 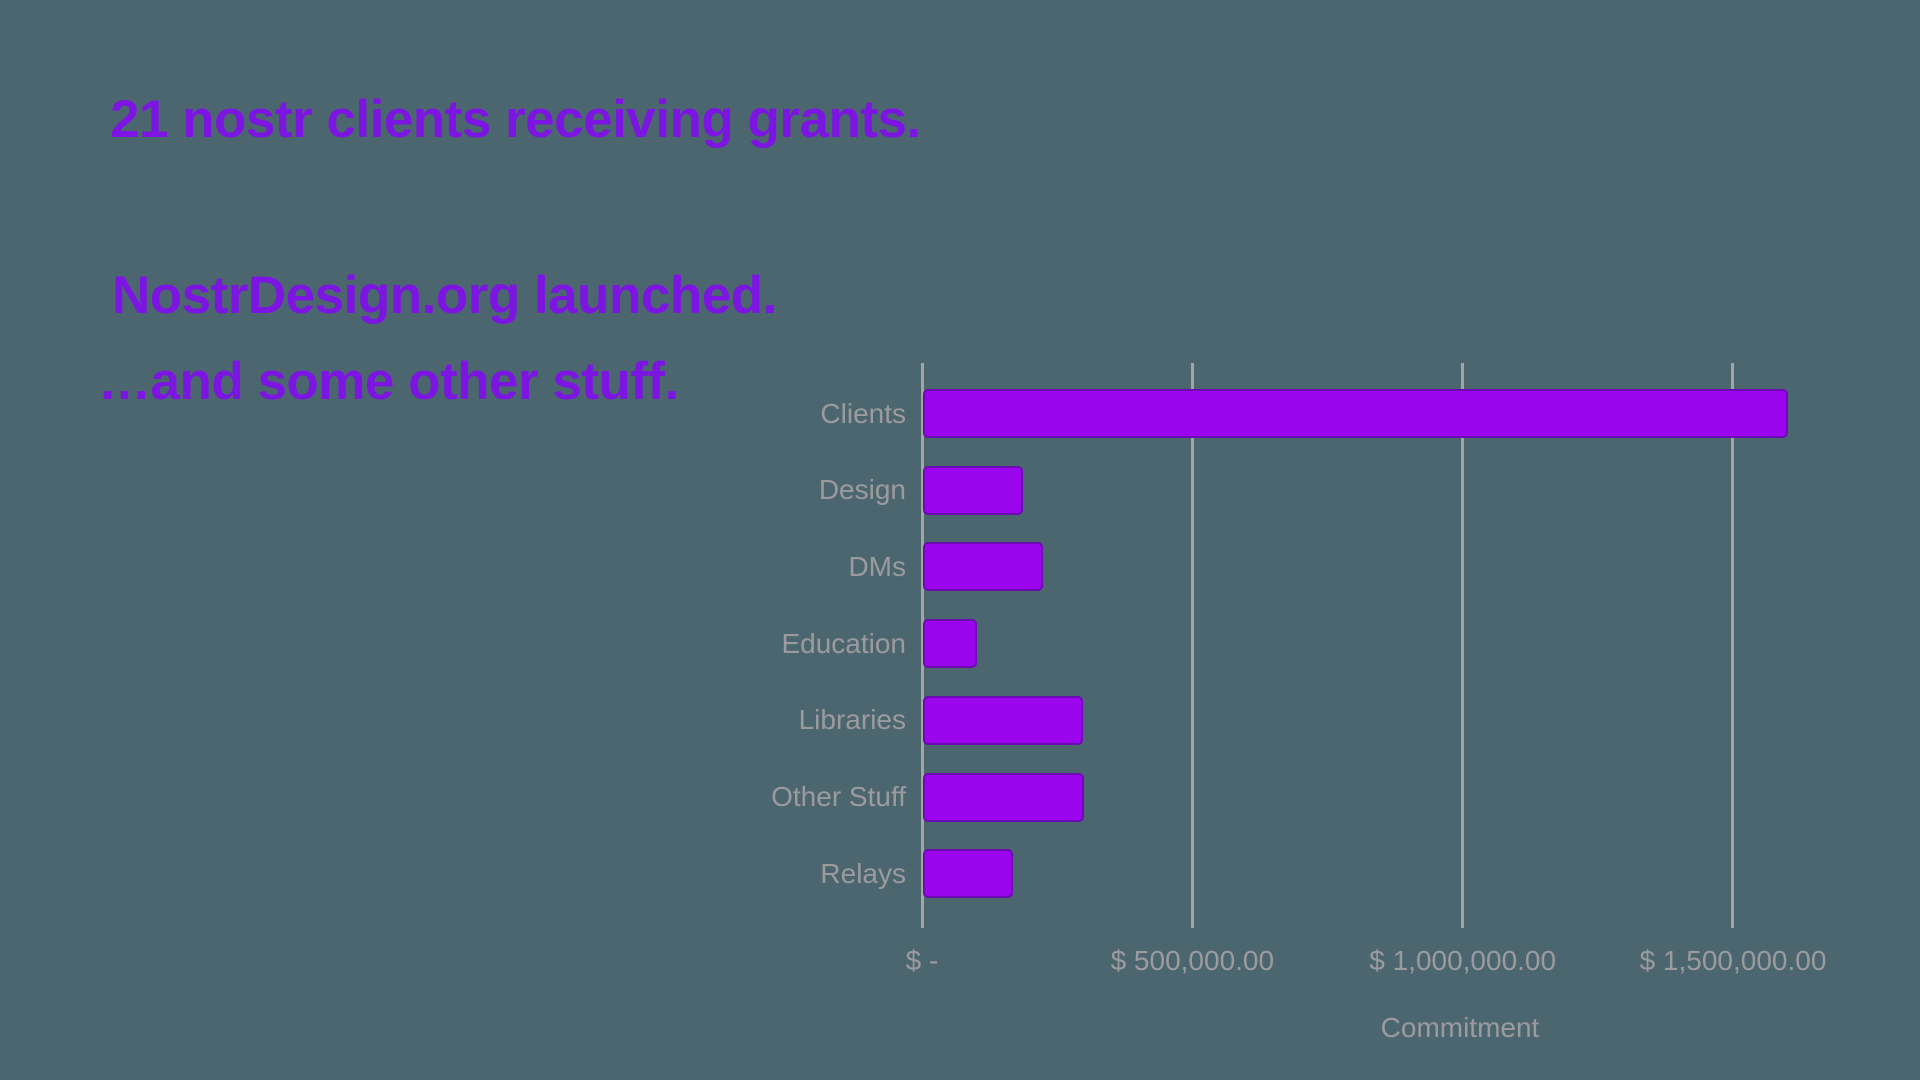 I want to click on category-label-education: Education, so click(x=843, y=643).